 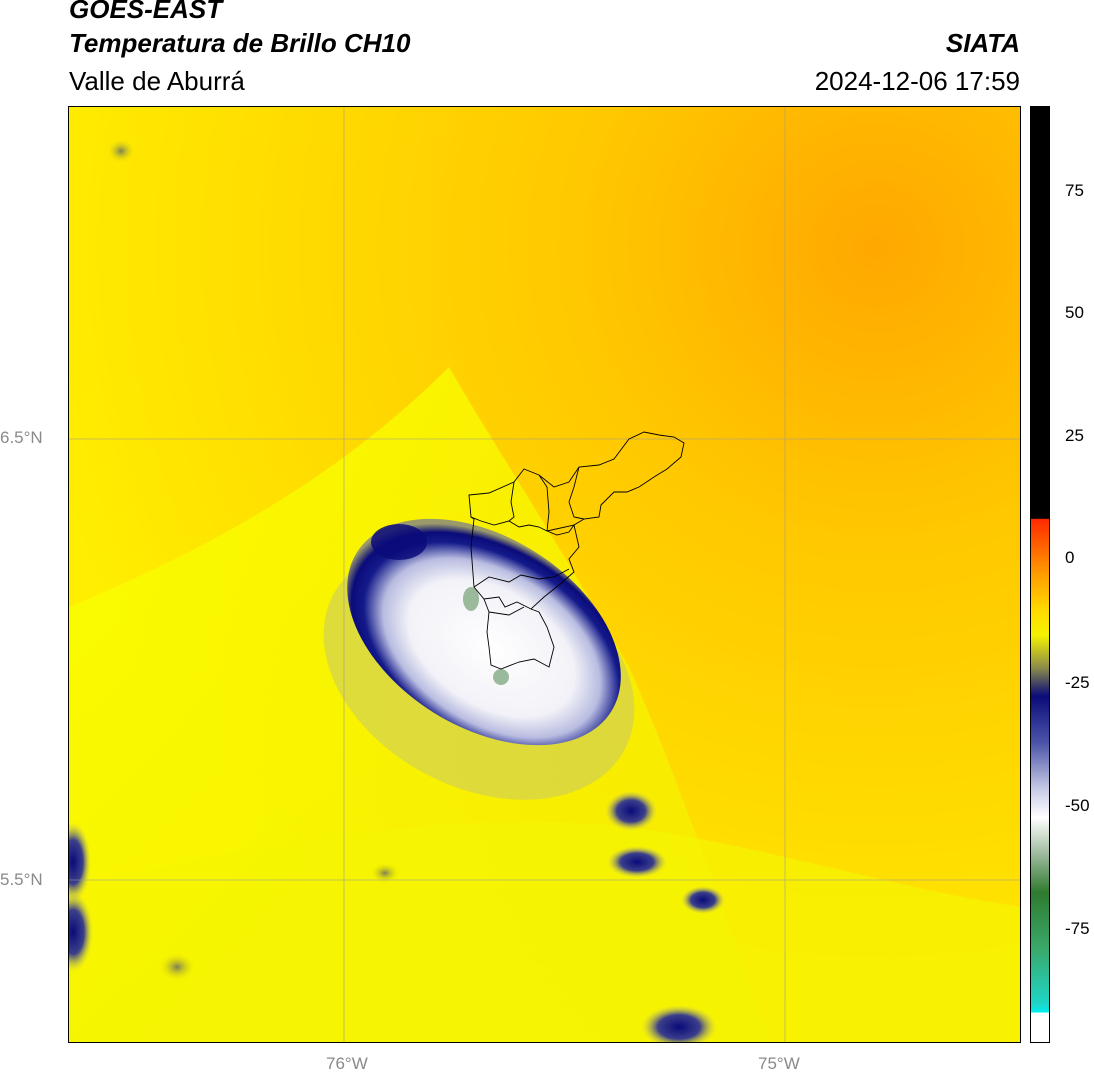 What do you see at coordinates (21, 437) in the screenshot?
I see `lat-tick-label: 6.5°N` at bounding box center [21, 437].